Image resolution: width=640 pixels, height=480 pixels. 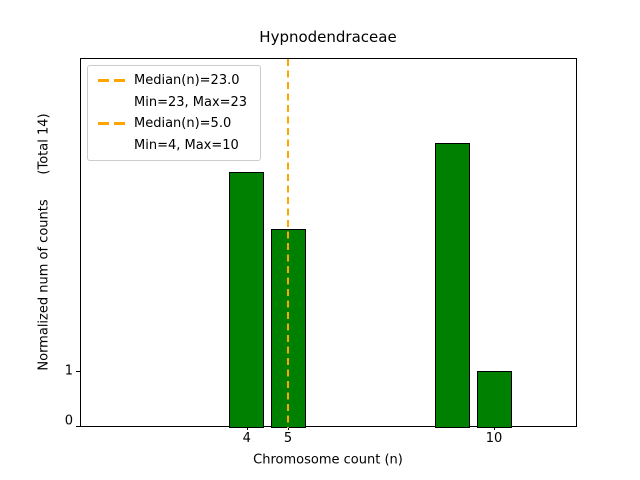 I want to click on legend-entry: Min=23, Max=23, so click(x=175, y=103).